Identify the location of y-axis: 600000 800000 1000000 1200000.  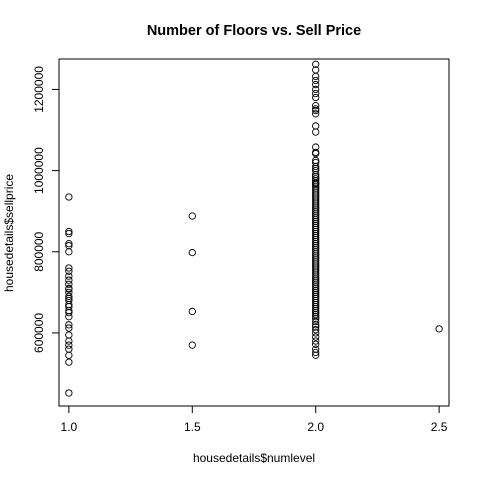
(46, 209).